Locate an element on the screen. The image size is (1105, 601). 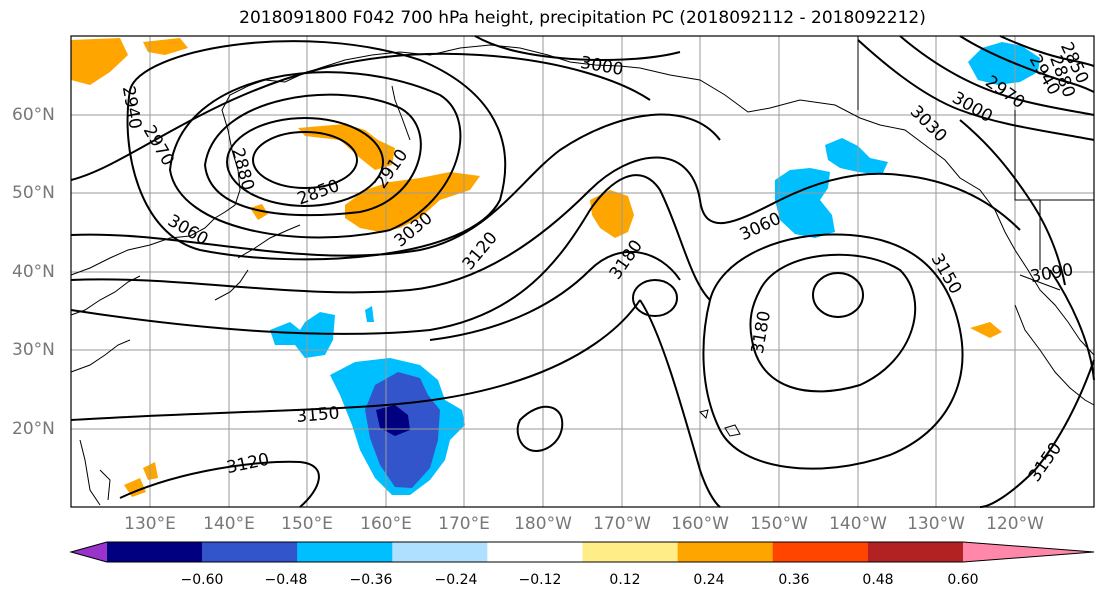
lon-label-160e: 160°E is located at coordinates (386, 524).